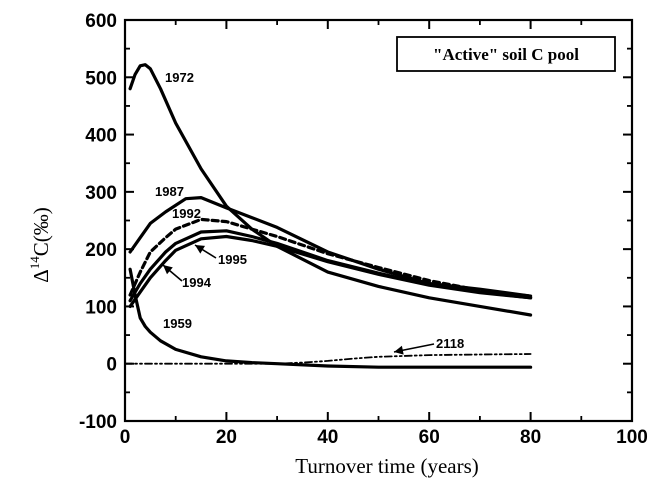 This screenshot has width=660, height=487. I want to click on series-line-1995, so click(330, 271).